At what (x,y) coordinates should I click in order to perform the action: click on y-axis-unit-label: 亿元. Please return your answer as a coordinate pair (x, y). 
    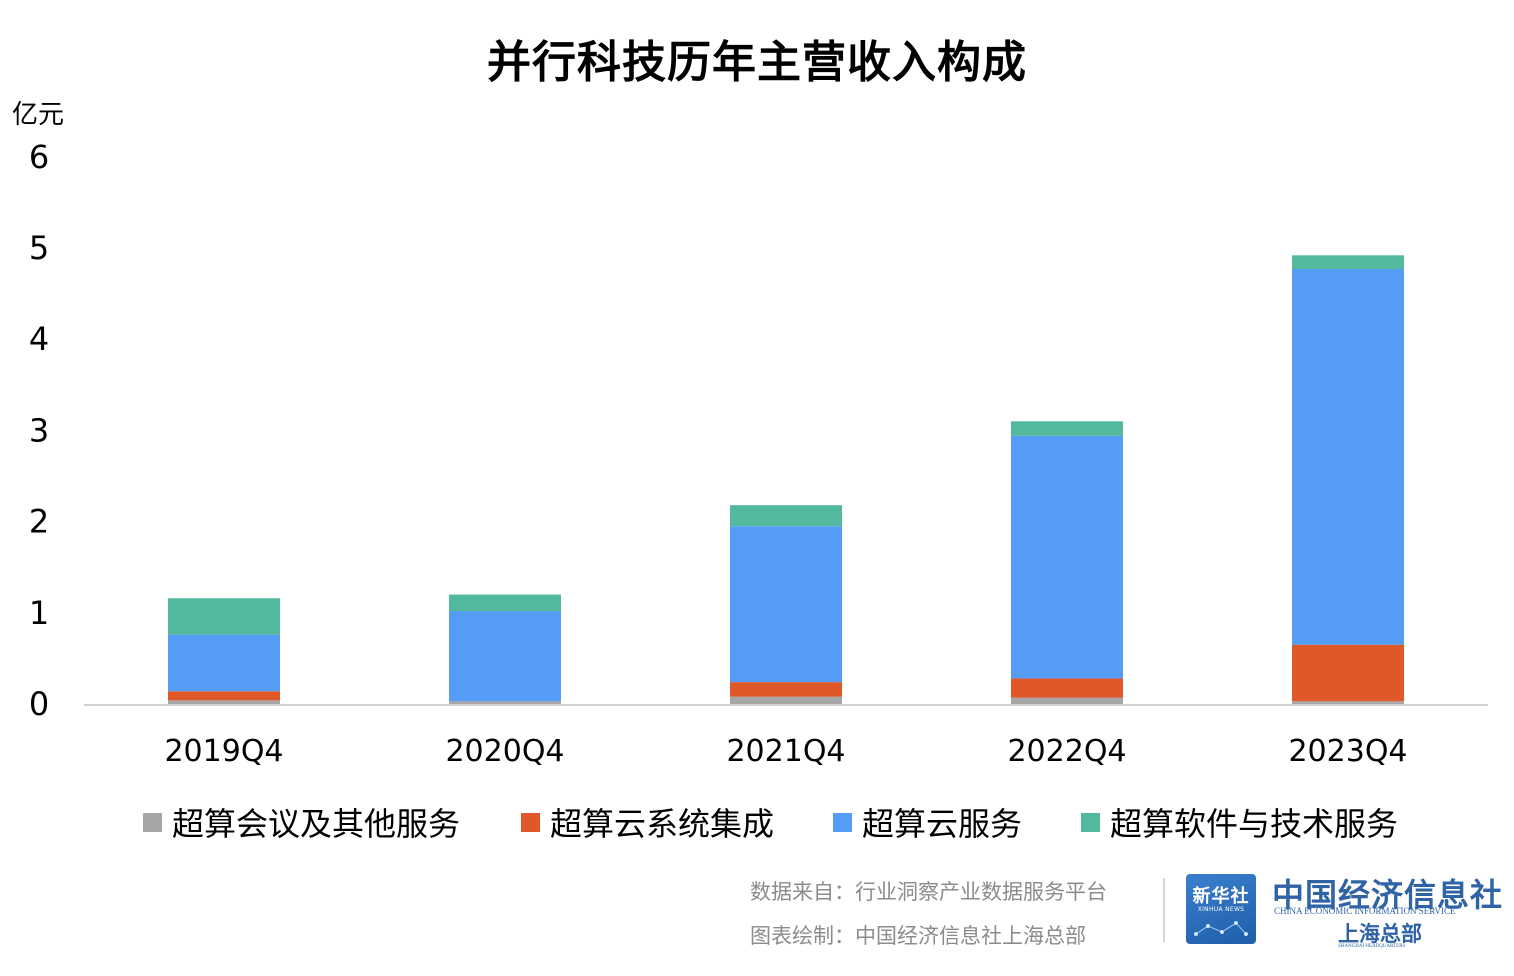
    Looking at the image, I should click on (38, 115).